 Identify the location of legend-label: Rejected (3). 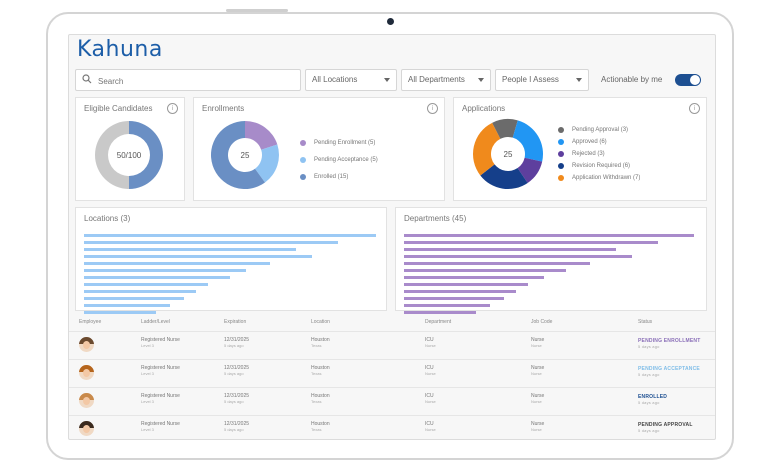
(588, 154).